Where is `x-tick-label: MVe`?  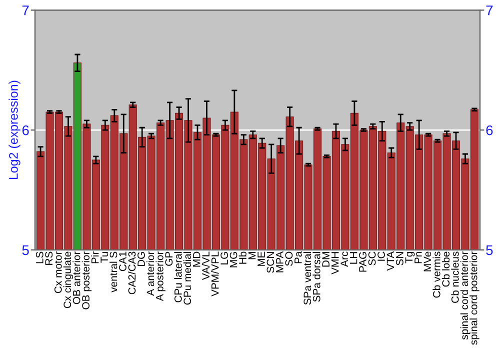
x-tick-label: MVe is located at coordinates (428, 262).